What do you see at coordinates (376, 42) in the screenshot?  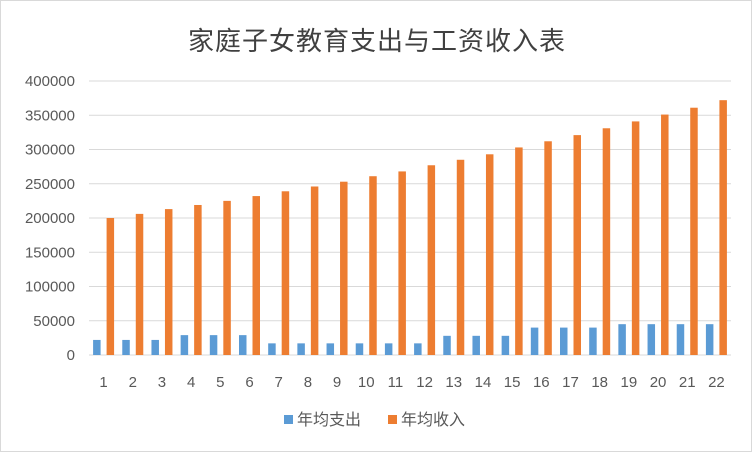 I see `chart-title: 家庭子女教育支出与工资收入表` at bounding box center [376, 42].